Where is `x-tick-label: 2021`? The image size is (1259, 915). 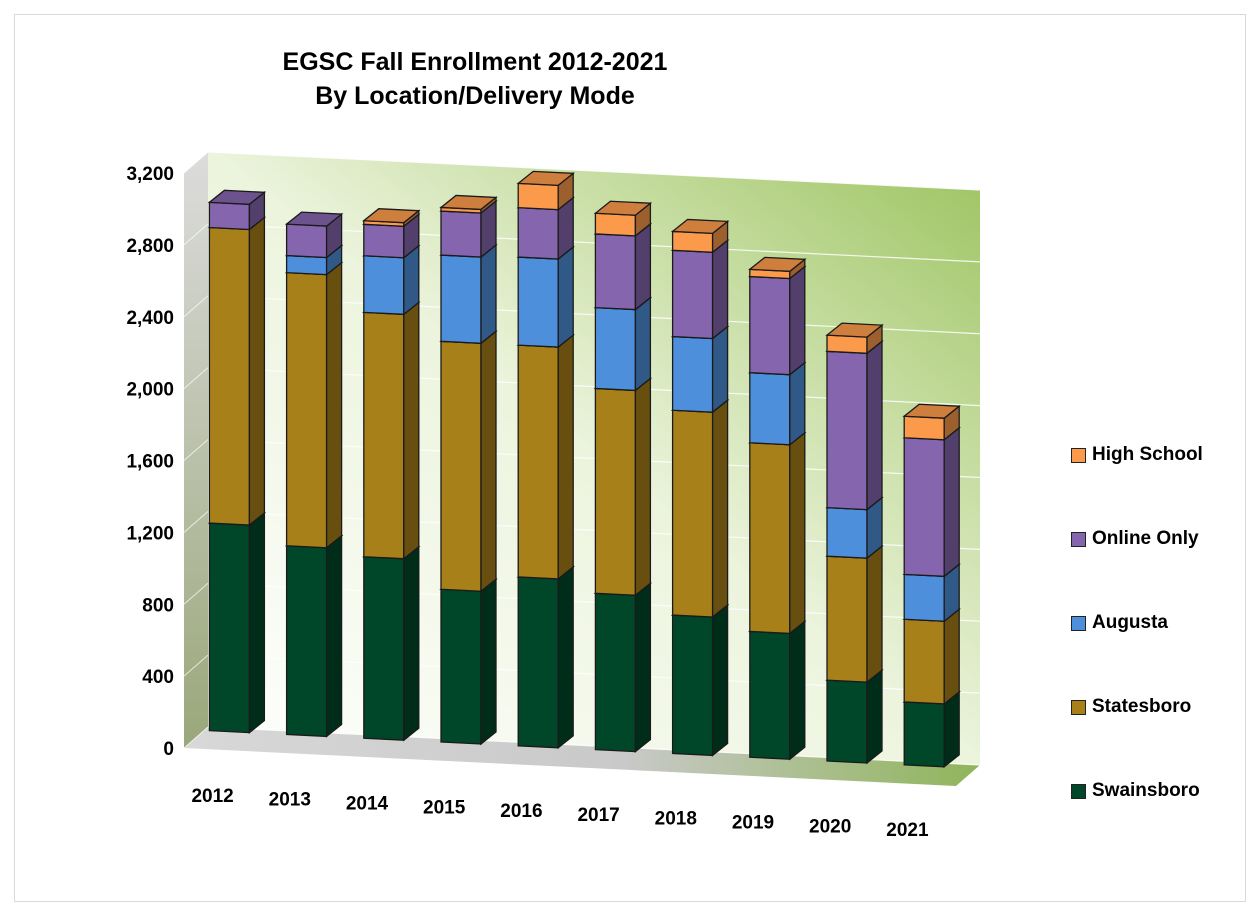
x-tick-label: 2021 is located at coordinates (907, 830).